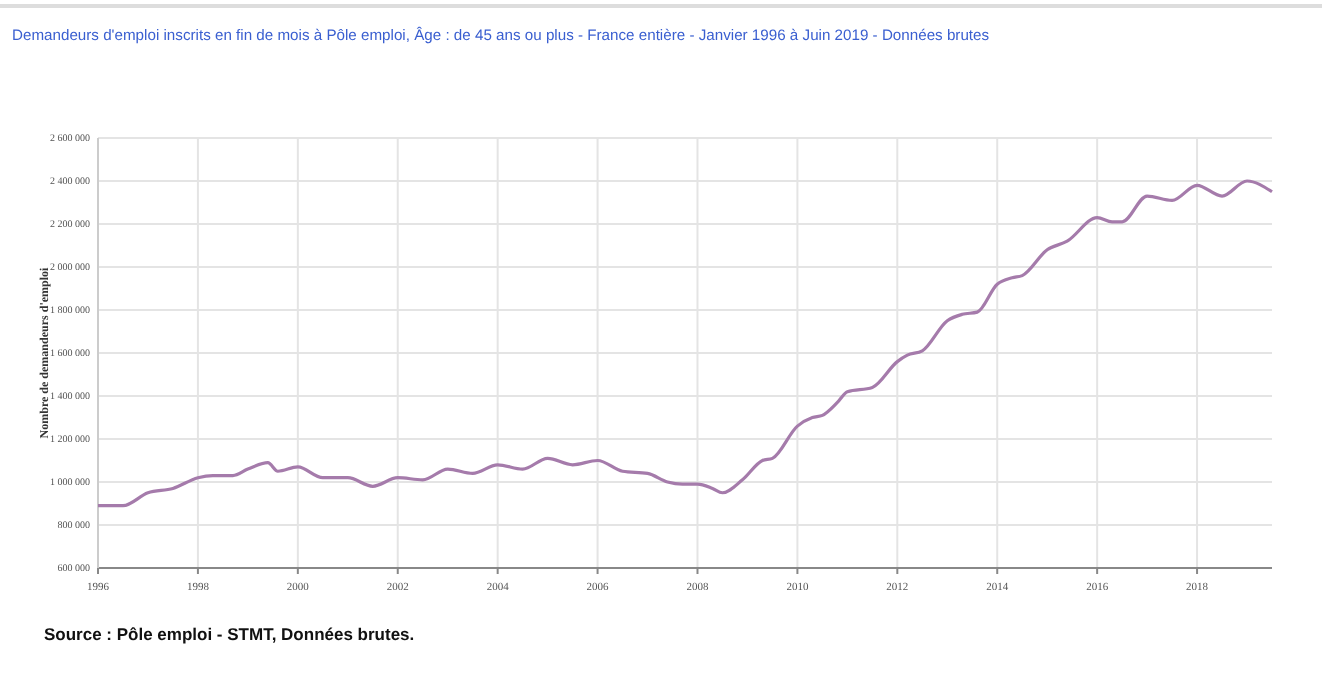 The image size is (1322, 684). What do you see at coordinates (229, 634) in the screenshot?
I see `source-note: Source : Pôle emploi - STMT, Données brutes.` at bounding box center [229, 634].